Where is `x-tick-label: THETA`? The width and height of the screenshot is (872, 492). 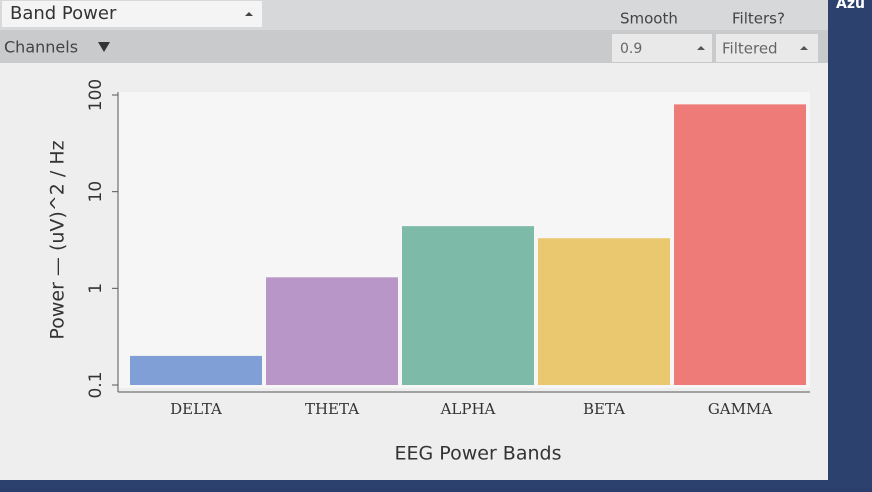 x-tick-label: THETA is located at coordinates (332, 409).